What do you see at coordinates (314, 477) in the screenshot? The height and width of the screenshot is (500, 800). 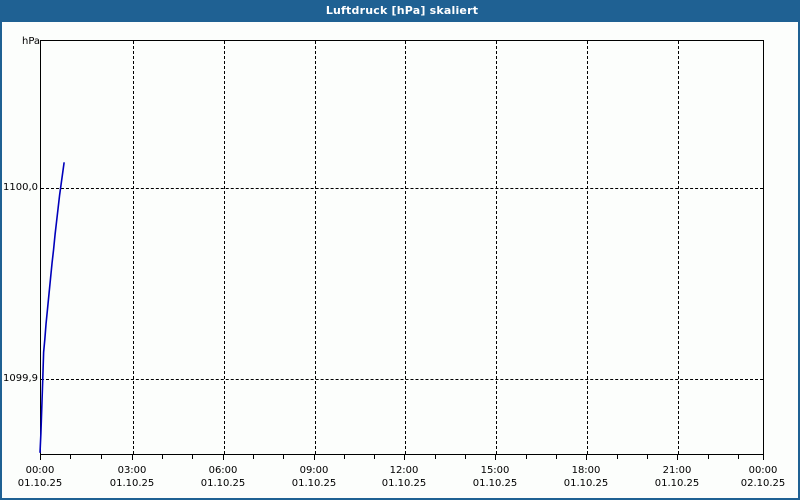 I see `x-tick-label-3: 09:00 01.10.25` at bounding box center [314, 477].